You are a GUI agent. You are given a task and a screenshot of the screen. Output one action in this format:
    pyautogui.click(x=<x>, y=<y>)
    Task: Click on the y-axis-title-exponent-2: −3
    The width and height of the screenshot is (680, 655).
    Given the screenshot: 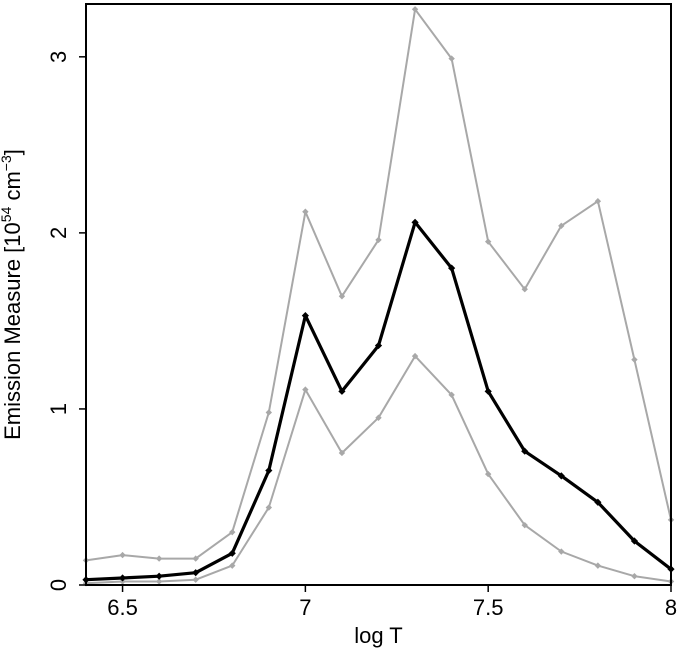 What is the action you would take?
    pyautogui.click(x=7, y=163)
    